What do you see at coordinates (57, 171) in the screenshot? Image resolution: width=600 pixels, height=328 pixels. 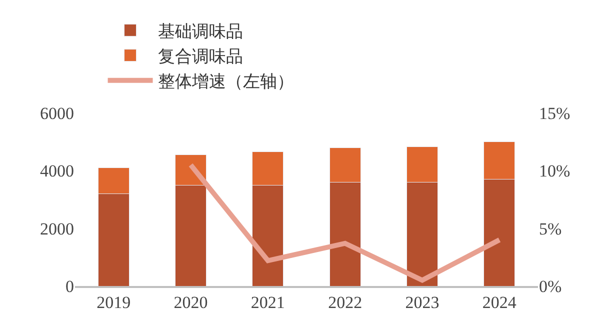 I see `y-tick-label: 4000` at bounding box center [57, 171].